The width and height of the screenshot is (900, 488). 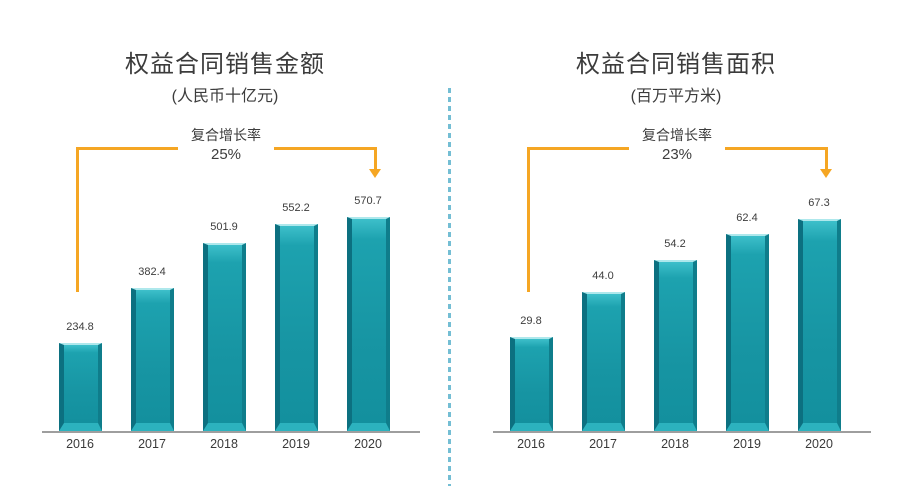 I want to click on cagr-value: 25%, so click(x=226, y=154).